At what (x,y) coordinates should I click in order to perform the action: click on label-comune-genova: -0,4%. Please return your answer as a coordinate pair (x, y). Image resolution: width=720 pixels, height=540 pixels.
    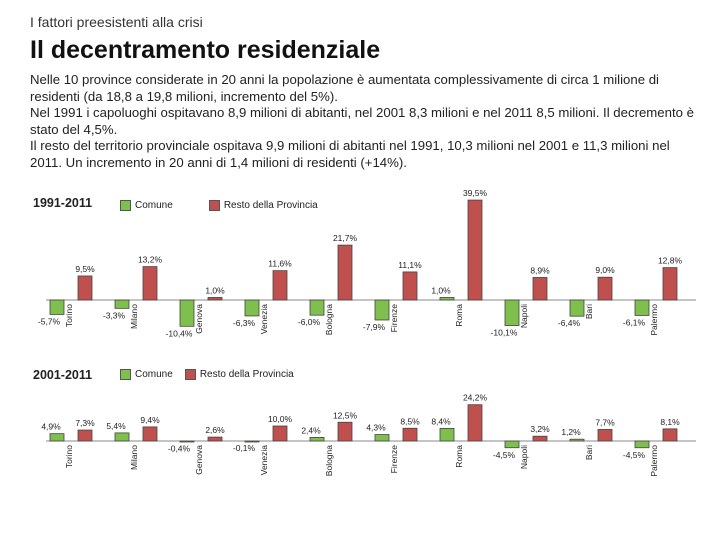
    Looking at the image, I should click on (179, 449).